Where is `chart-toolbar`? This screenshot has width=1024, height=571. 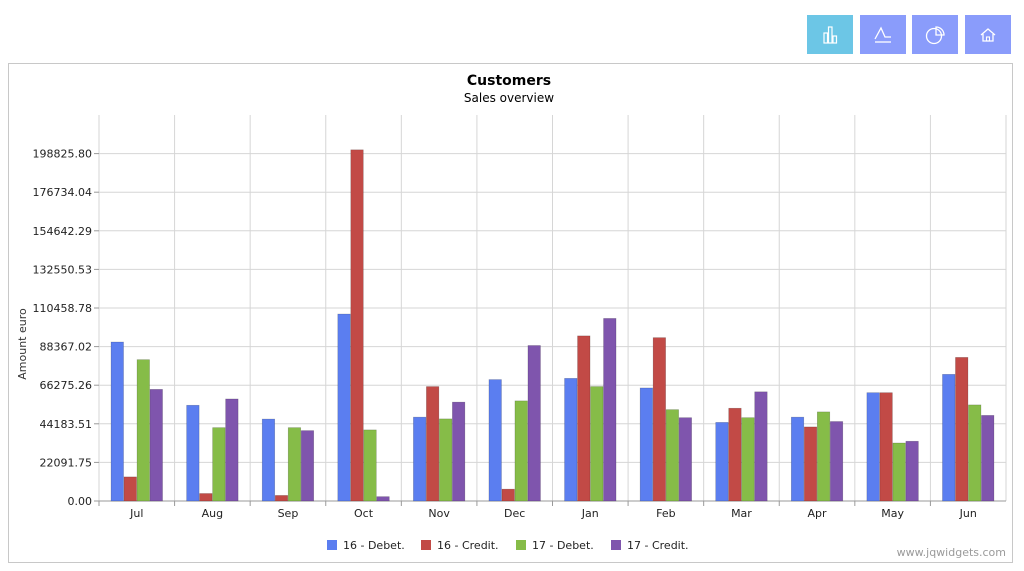
chart-toolbar is located at coordinates (909, 34).